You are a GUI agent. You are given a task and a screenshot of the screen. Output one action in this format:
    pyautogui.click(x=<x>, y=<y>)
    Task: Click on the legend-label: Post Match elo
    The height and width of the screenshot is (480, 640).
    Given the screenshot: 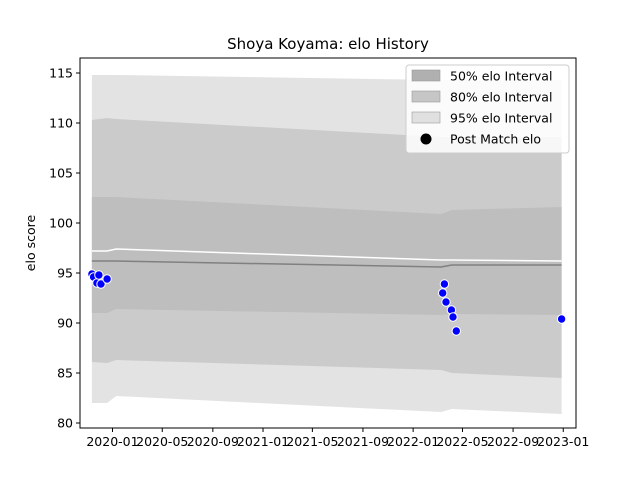 What is the action you would take?
    pyautogui.click(x=495, y=139)
    